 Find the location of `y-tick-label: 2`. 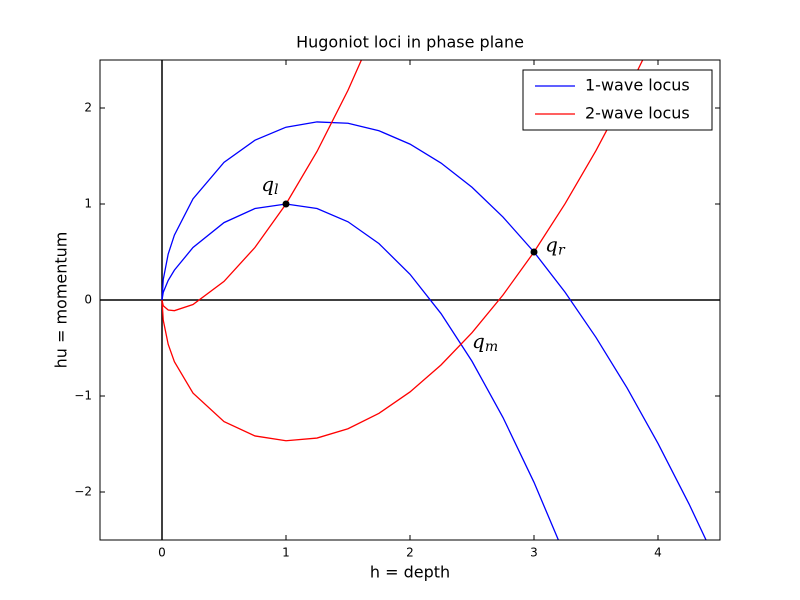

y-tick-label: 2 is located at coordinates (88, 108).